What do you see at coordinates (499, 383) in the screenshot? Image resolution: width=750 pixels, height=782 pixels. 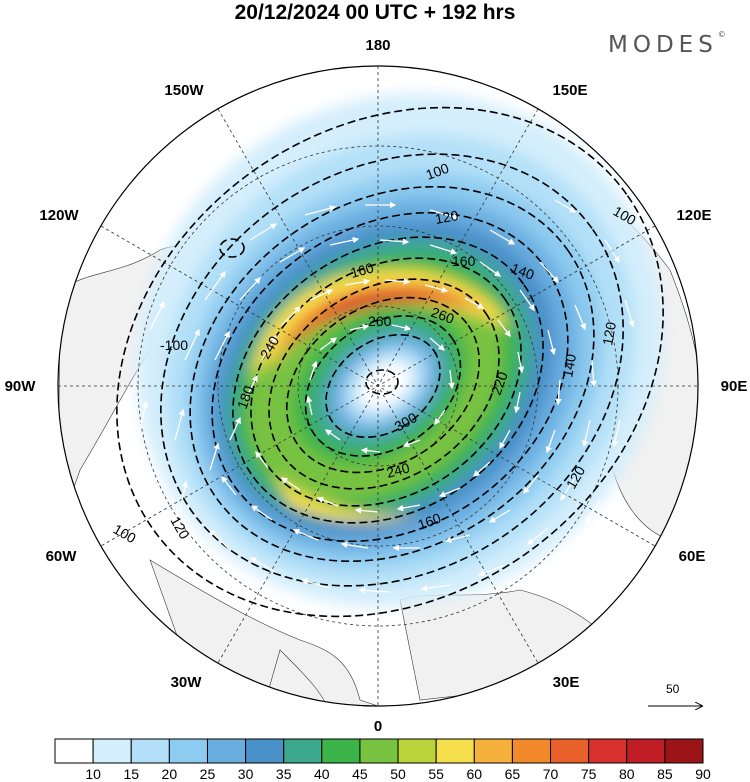 I see `contour-label: 220` at bounding box center [499, 383].